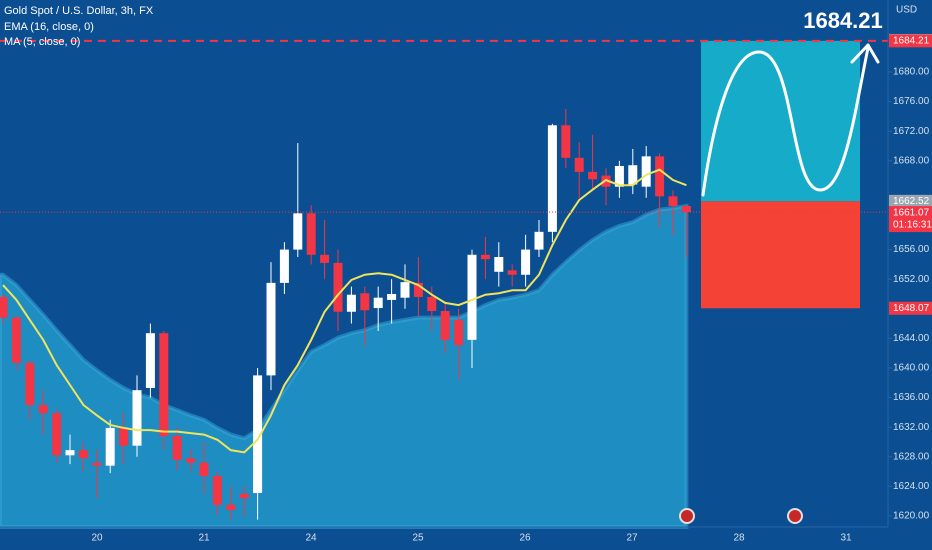 This screenshot has width=932, height=550. What do you see at coordinates (906, 10) in the screenshot?
I see `currency-label: USD` at bounding box center [906, 10].